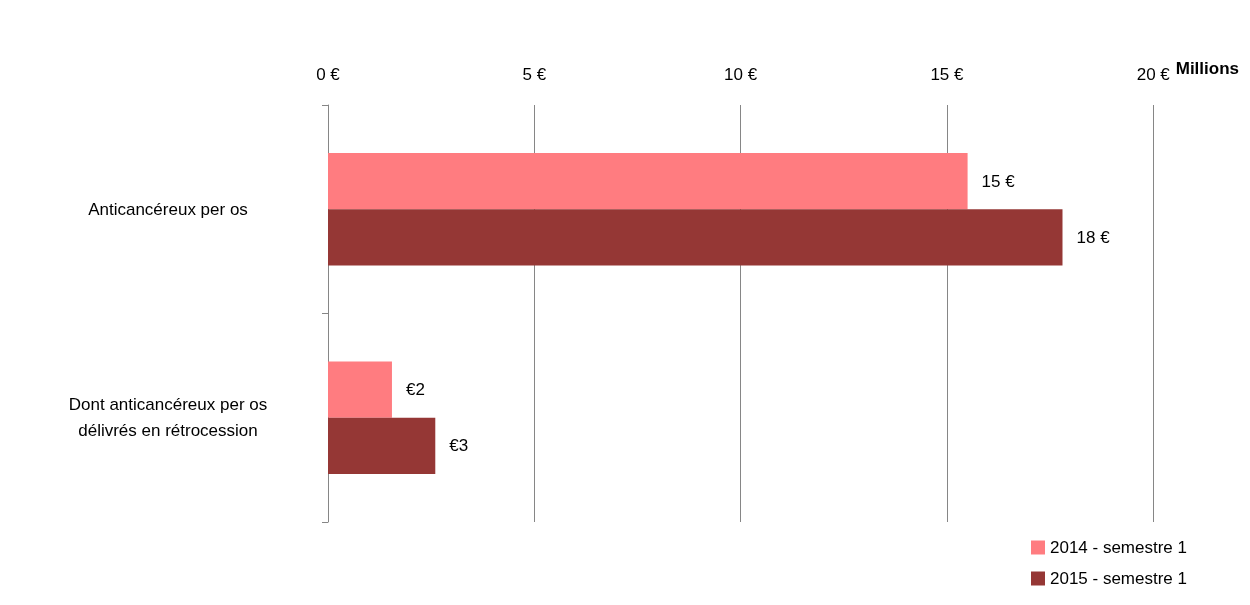 The image size is (1250, 605). Describe the element at coordinates (534, 74) in the screenshot. I see `x-tick-label: 5 €` at that location.